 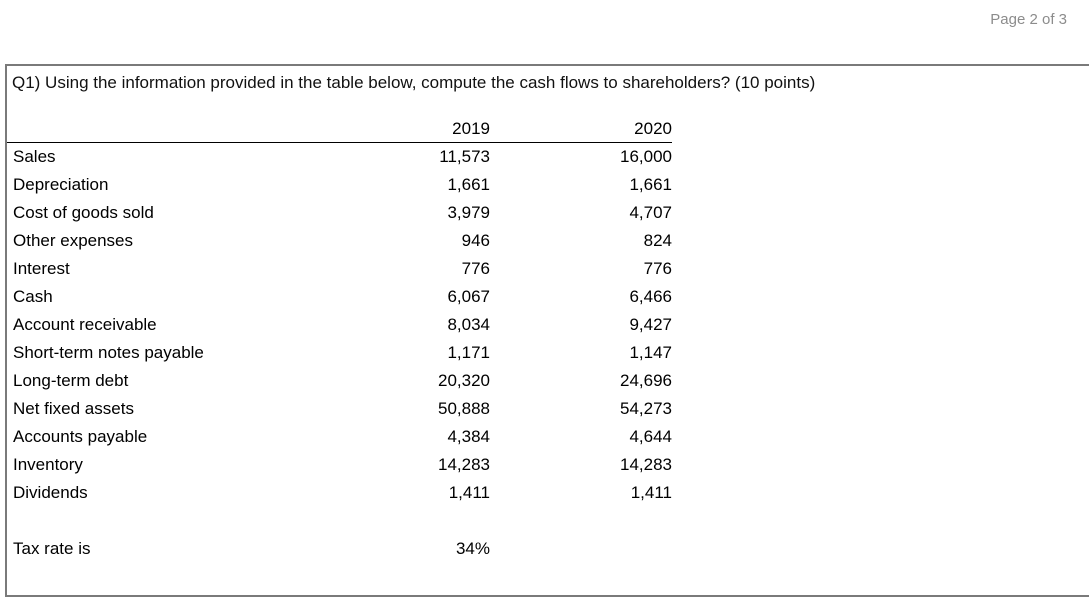 I want to click on row-value-2019: 11,573, so click(x=464, y=156).